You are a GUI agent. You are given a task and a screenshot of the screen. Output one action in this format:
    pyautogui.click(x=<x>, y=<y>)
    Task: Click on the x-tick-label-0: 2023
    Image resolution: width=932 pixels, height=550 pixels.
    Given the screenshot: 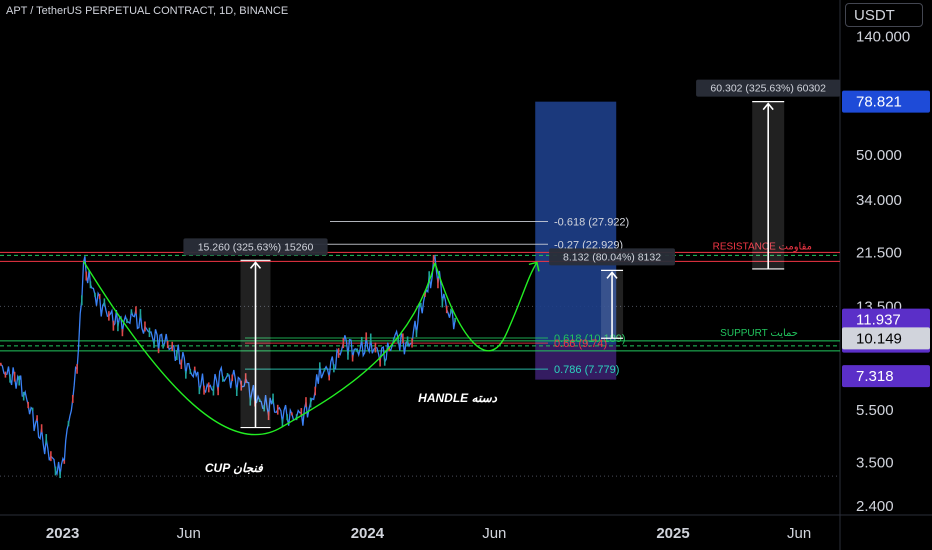 What is the action you would take?
    pyautogui.click(x=62, y=533)
    